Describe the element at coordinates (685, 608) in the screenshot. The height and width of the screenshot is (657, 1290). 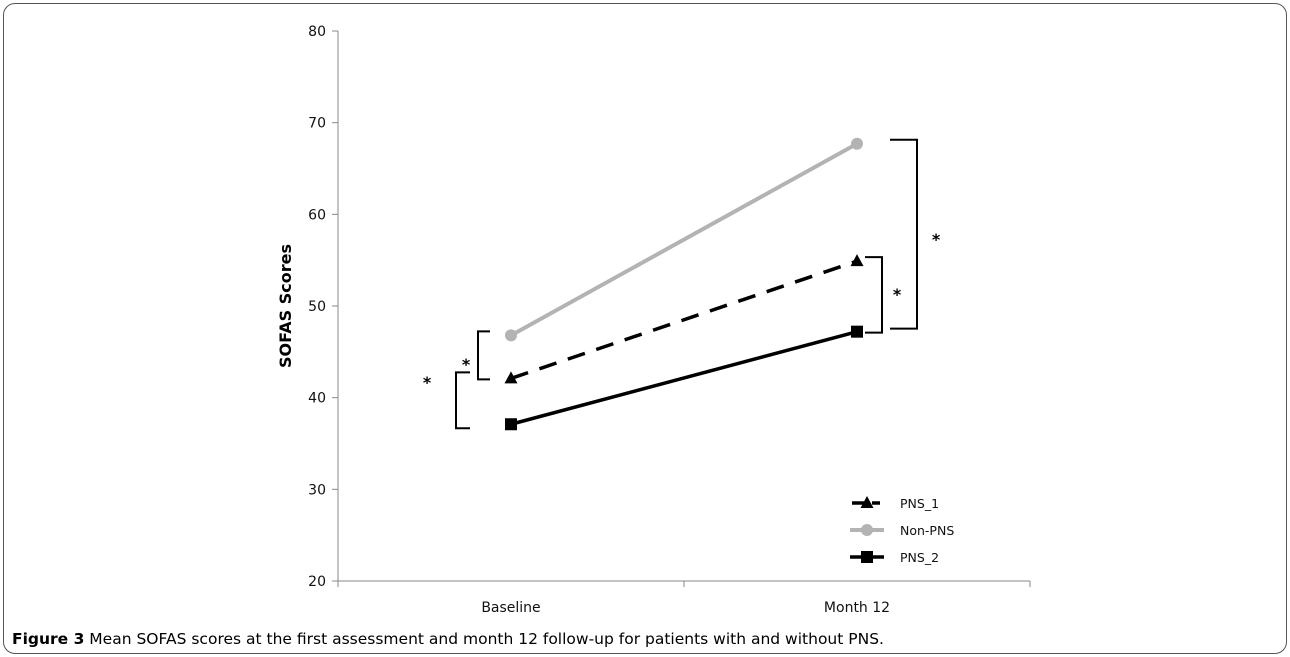
I see `x-ticks: Baseline Month 12` at that location.